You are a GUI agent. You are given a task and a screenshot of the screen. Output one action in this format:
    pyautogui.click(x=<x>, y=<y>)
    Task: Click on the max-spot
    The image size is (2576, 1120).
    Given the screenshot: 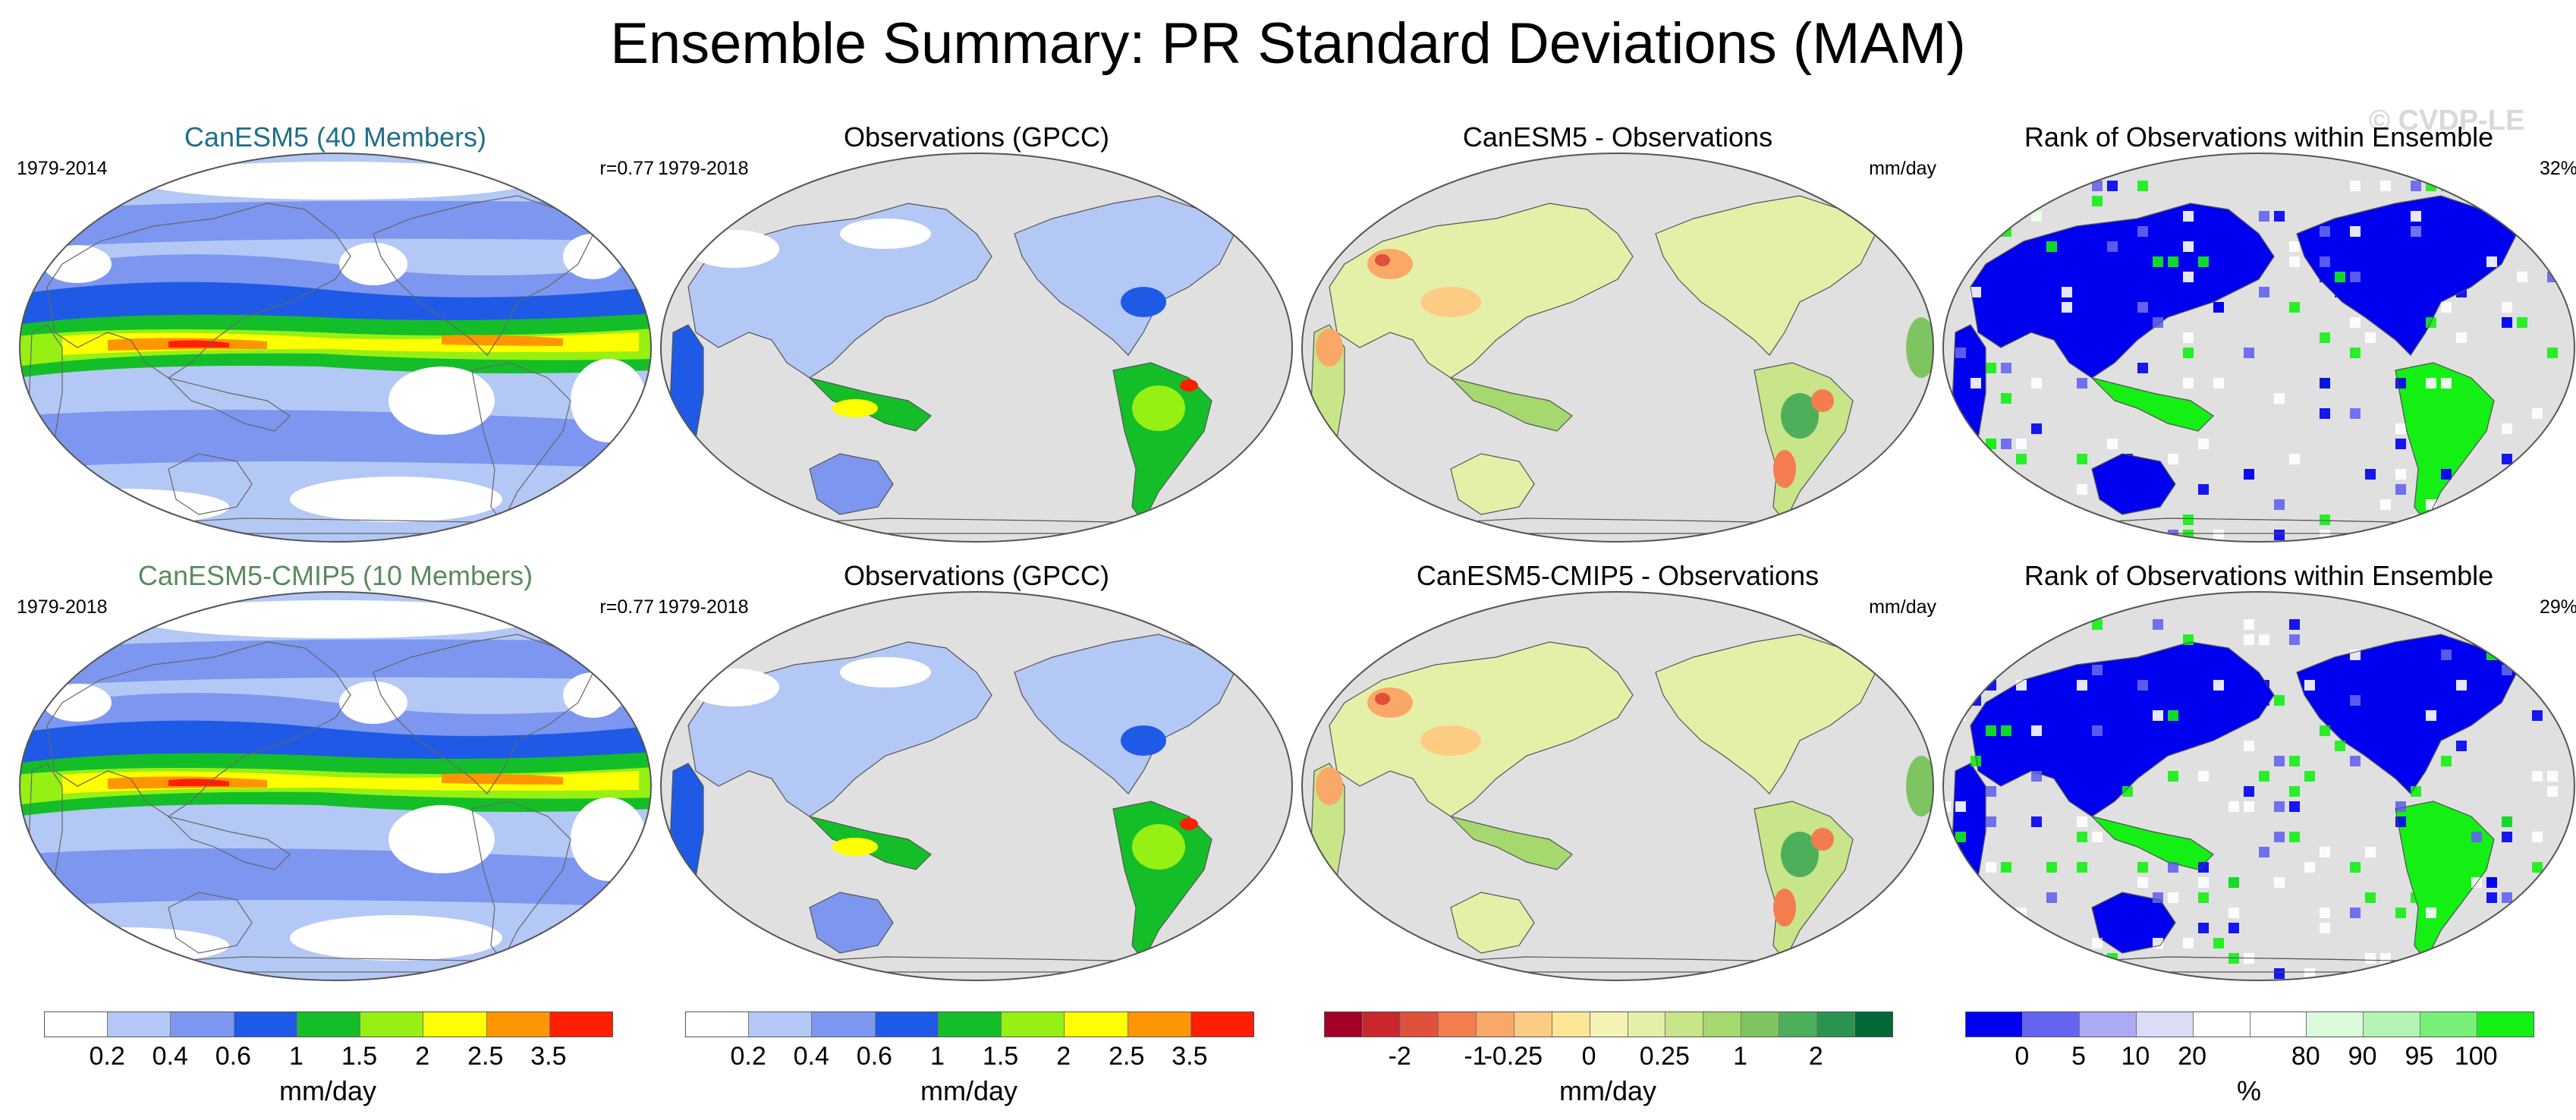 What is the action you would take?
    pyautogui.click(x=1189, y=824)
    